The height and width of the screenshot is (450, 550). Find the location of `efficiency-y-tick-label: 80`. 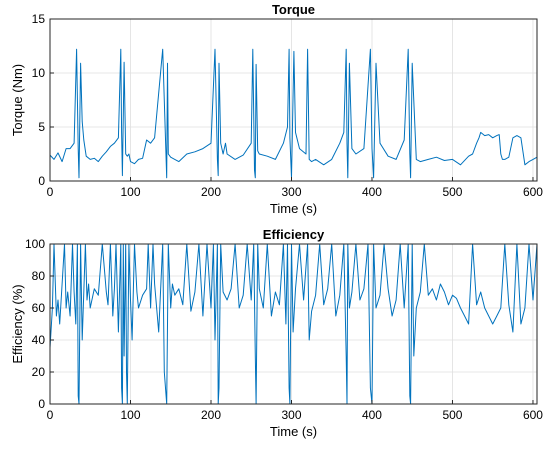

efficiency-y-tick-label: 80 is located at coordinates (39, 276).